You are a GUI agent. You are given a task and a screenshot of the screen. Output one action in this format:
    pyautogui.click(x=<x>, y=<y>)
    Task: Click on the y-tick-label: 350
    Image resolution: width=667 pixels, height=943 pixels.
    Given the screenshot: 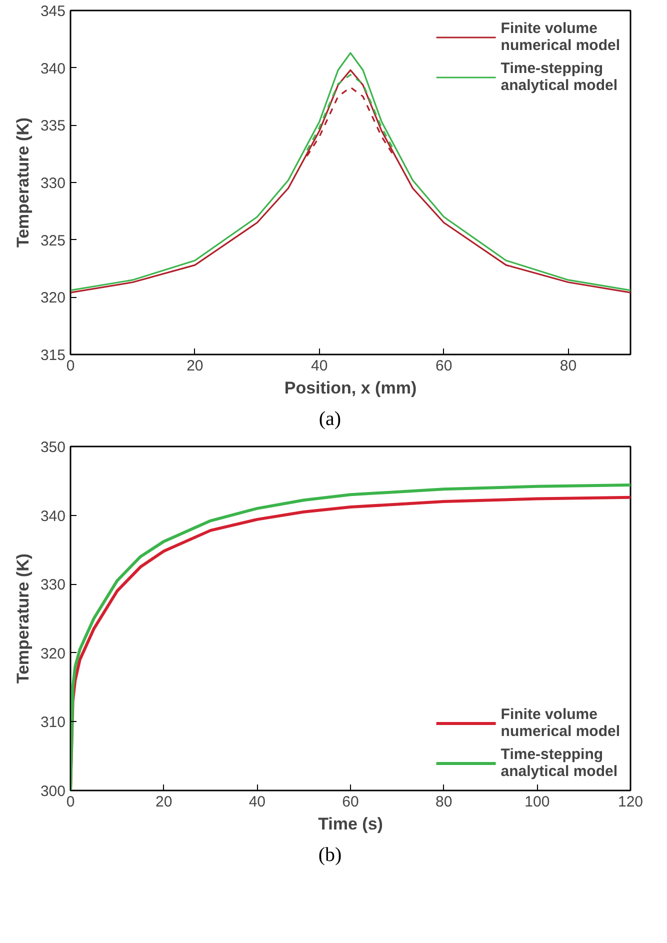 What is the action you would take?
    pyautogui.click(x=53, y=447)
    